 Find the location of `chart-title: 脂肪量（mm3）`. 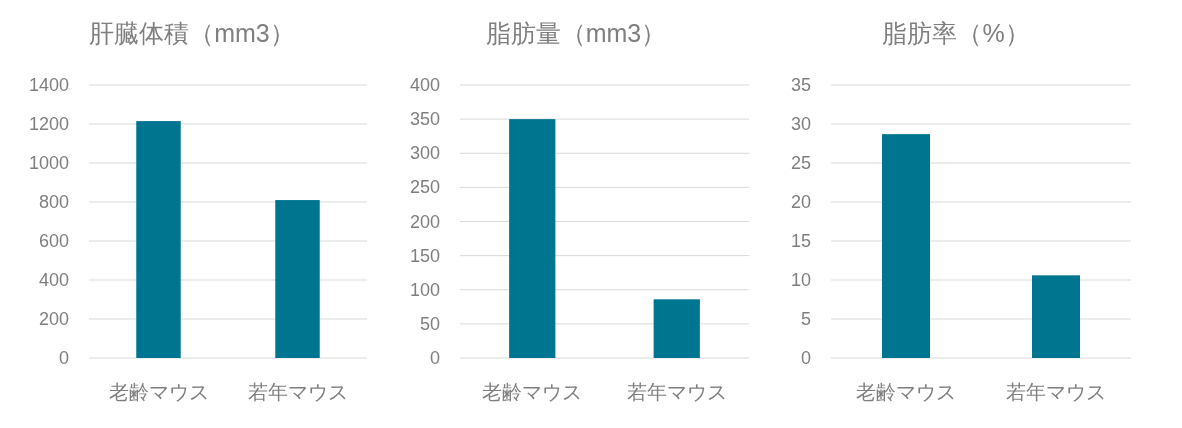

chart-title: 脂肪量（mm3） is located at coordinates (576, 33).